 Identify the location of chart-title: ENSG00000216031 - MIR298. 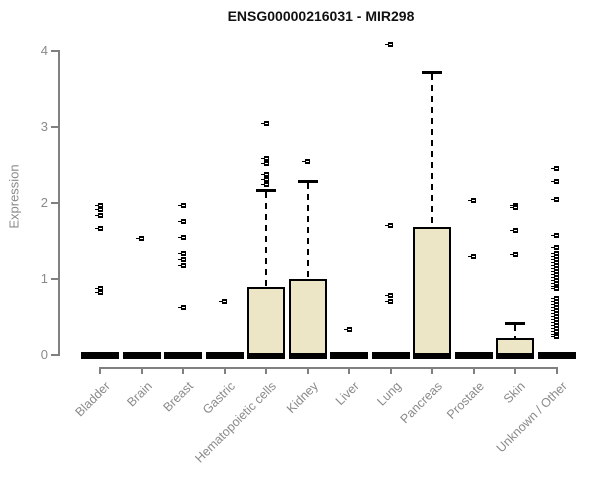
(321, 16).